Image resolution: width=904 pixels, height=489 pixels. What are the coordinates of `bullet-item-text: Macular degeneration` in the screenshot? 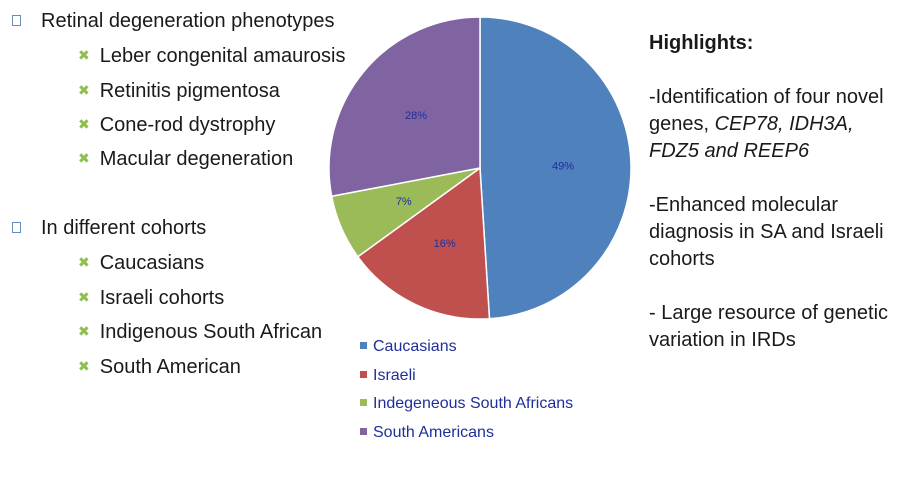 It's located at (196, 159).